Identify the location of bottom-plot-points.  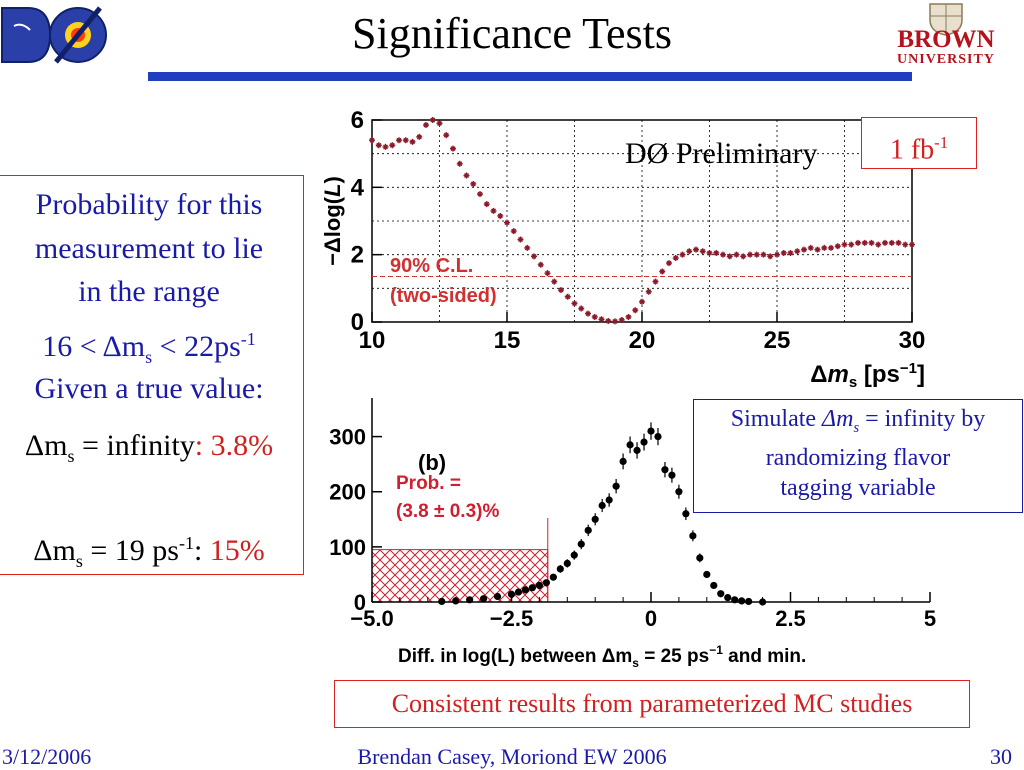
(602, 514).